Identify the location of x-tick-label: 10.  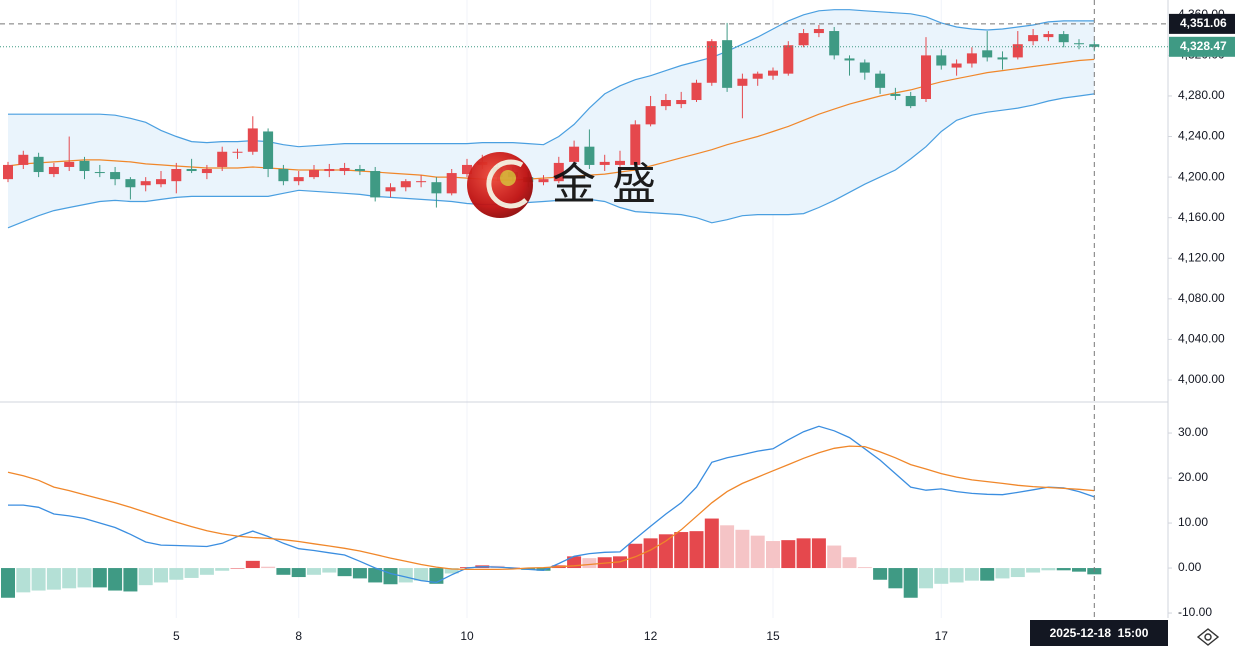
(467, 636).